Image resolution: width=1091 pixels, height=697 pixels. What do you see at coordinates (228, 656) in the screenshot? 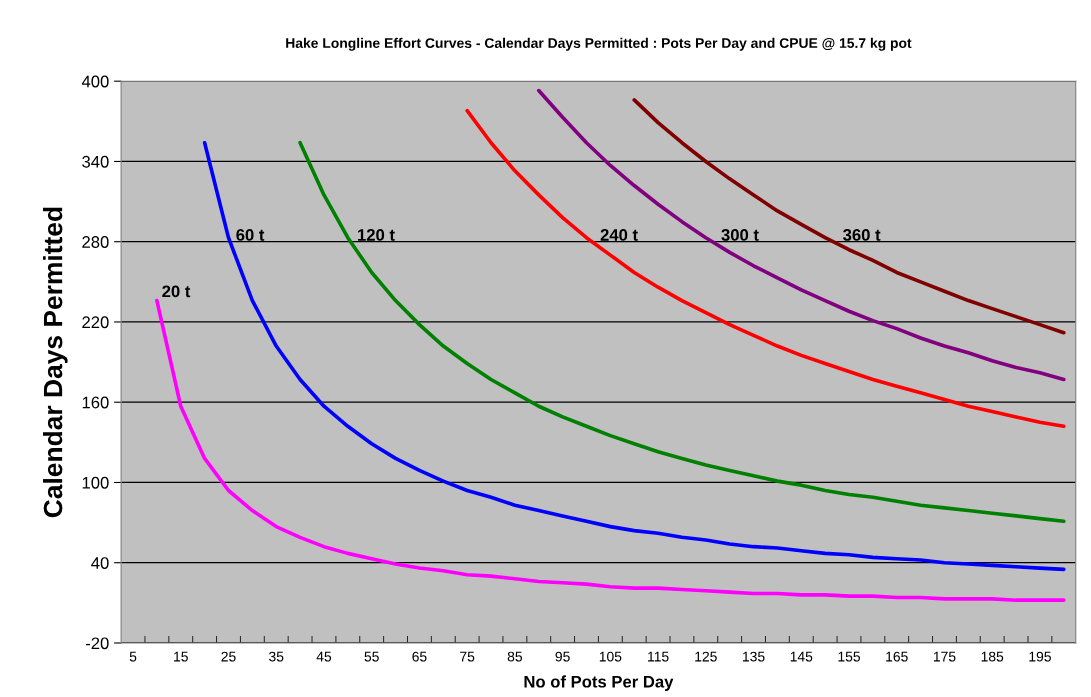
I see `x-tick-label: 25` at bounding box center [228, 656].